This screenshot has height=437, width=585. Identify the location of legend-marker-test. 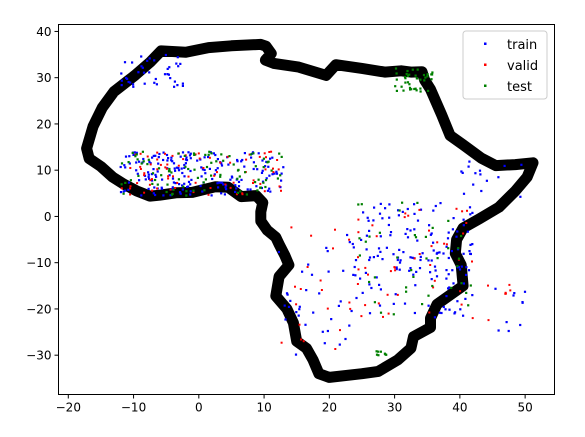
(485, 85).